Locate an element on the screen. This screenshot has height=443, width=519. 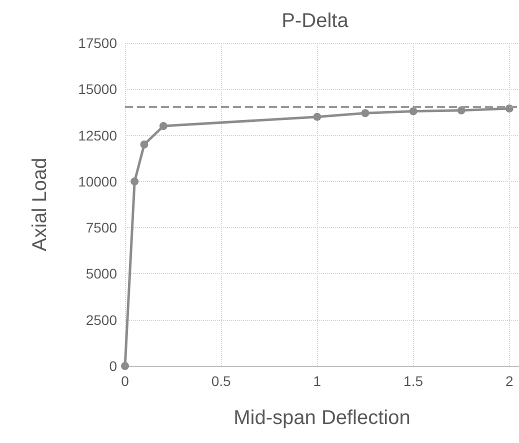
y-tick-label: 0 is located at coordinates (113, 366).